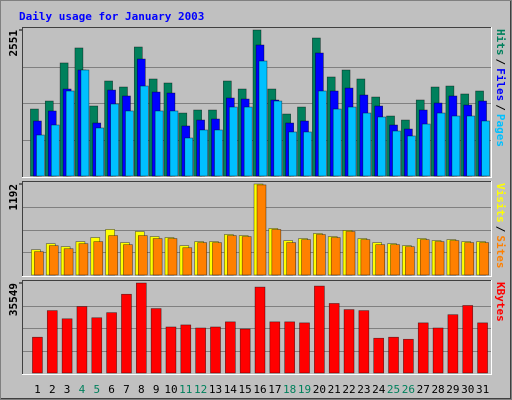  What do you see at coordinates (467, 389) in the screenshot?
I see `x-tick-label: 30` at bounding box center [467, 389].